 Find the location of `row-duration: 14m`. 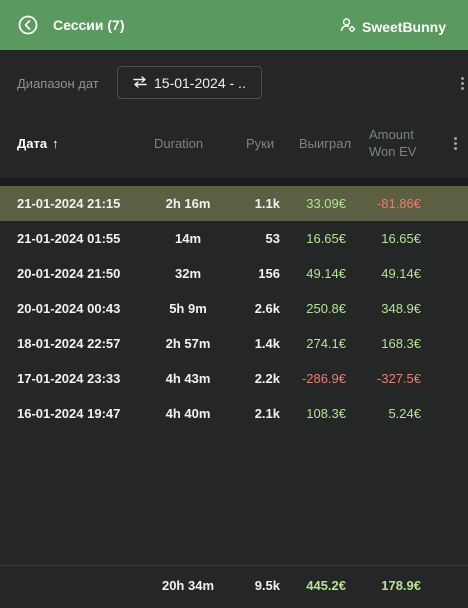

row-duration: 14m is located at coordinates (188, 238).